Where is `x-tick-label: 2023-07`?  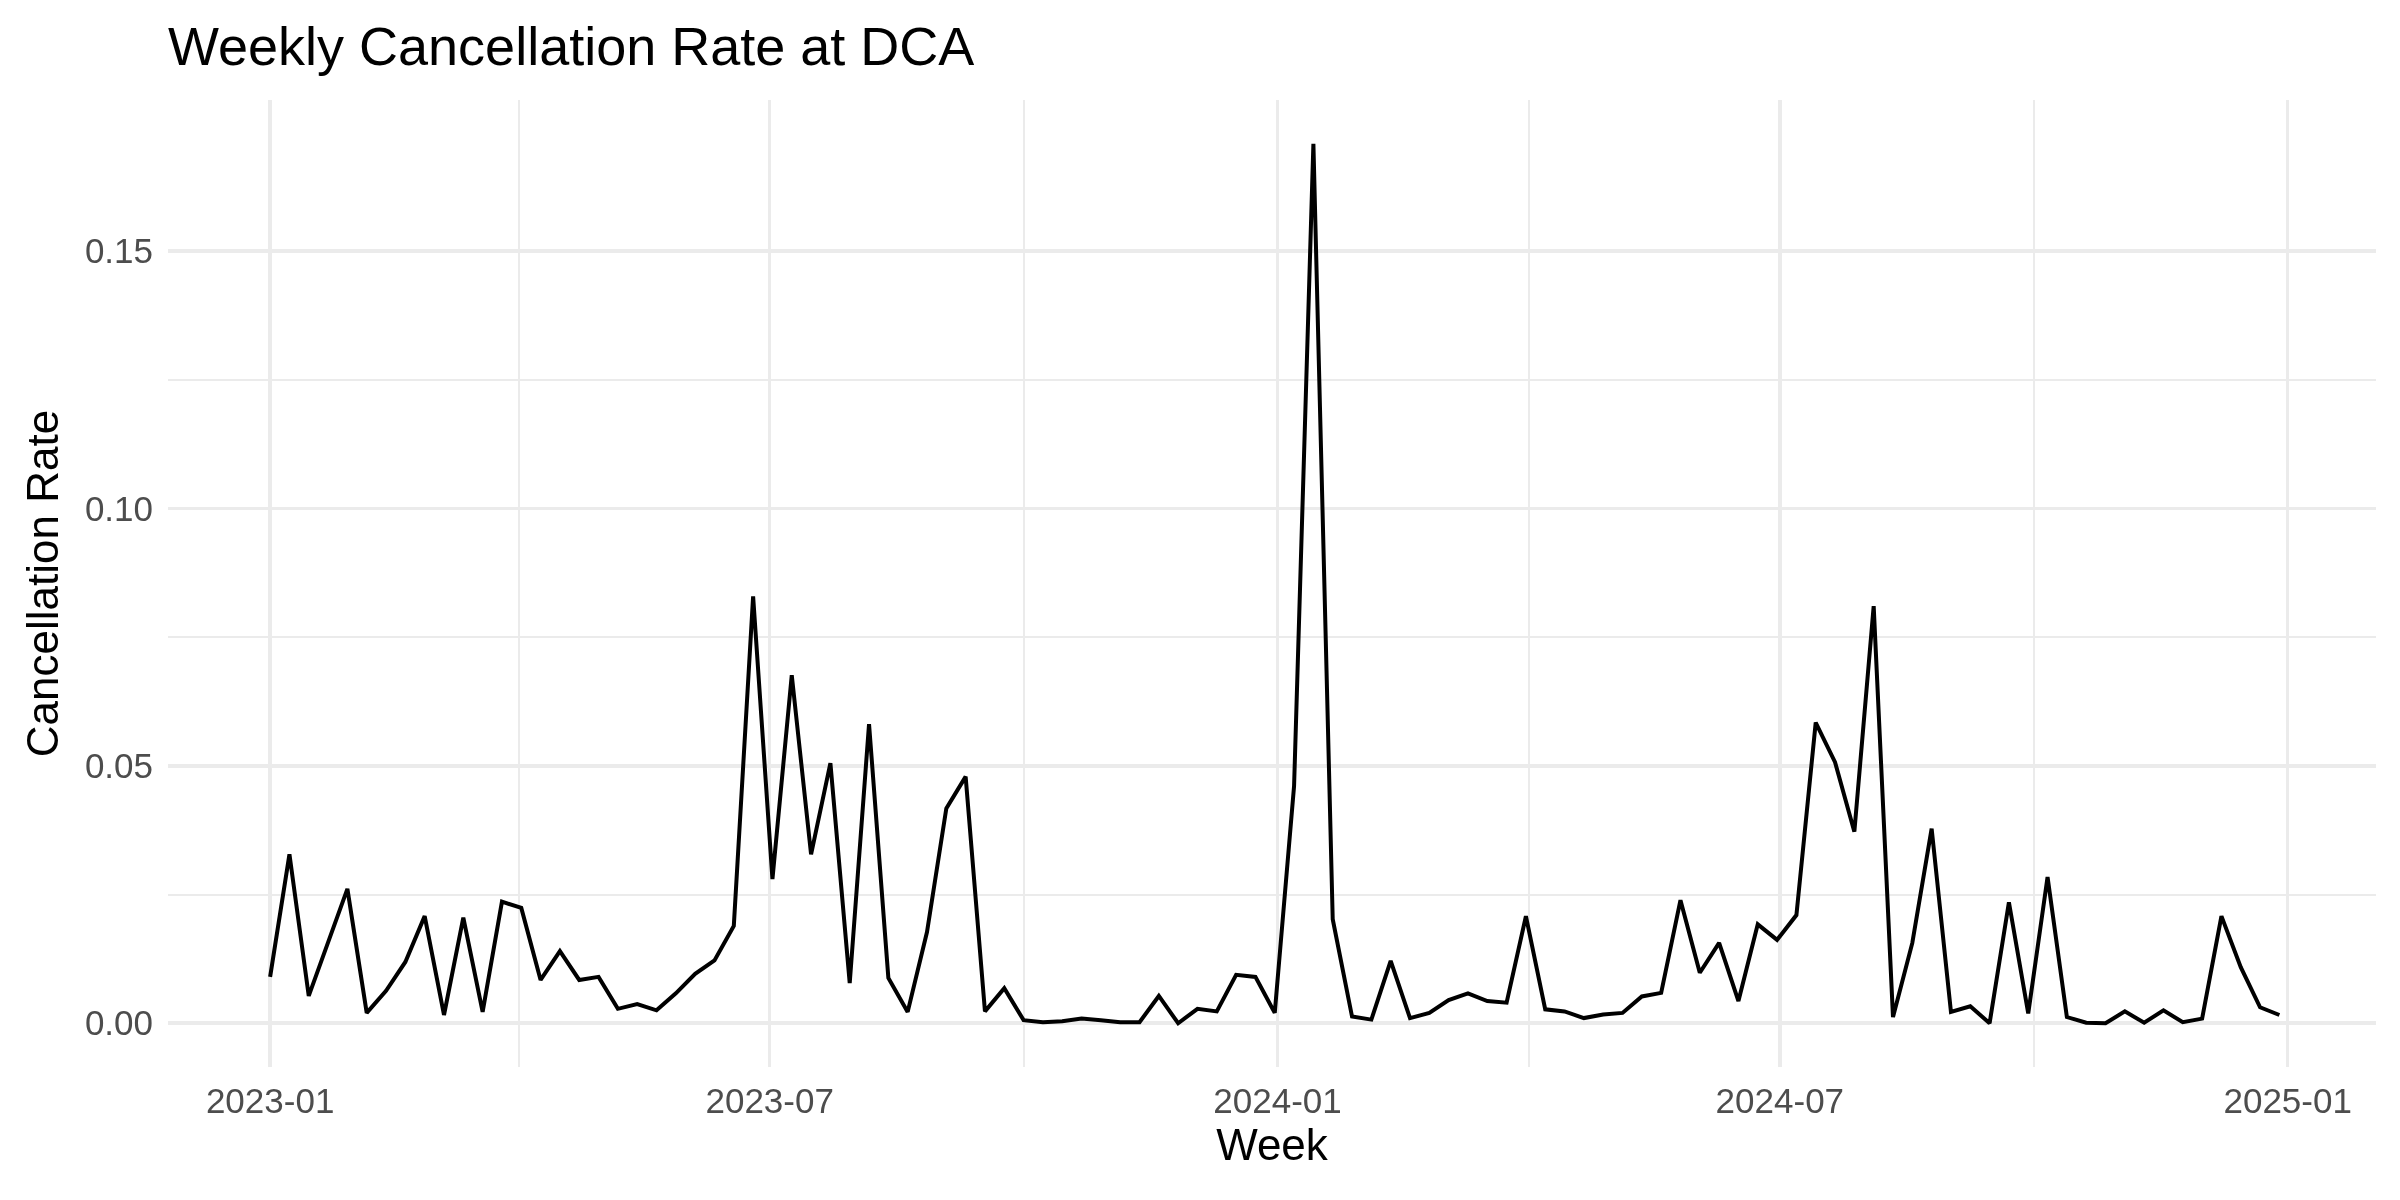 x-tick-label: 2023-07 is located at coordinates (769, 1100).